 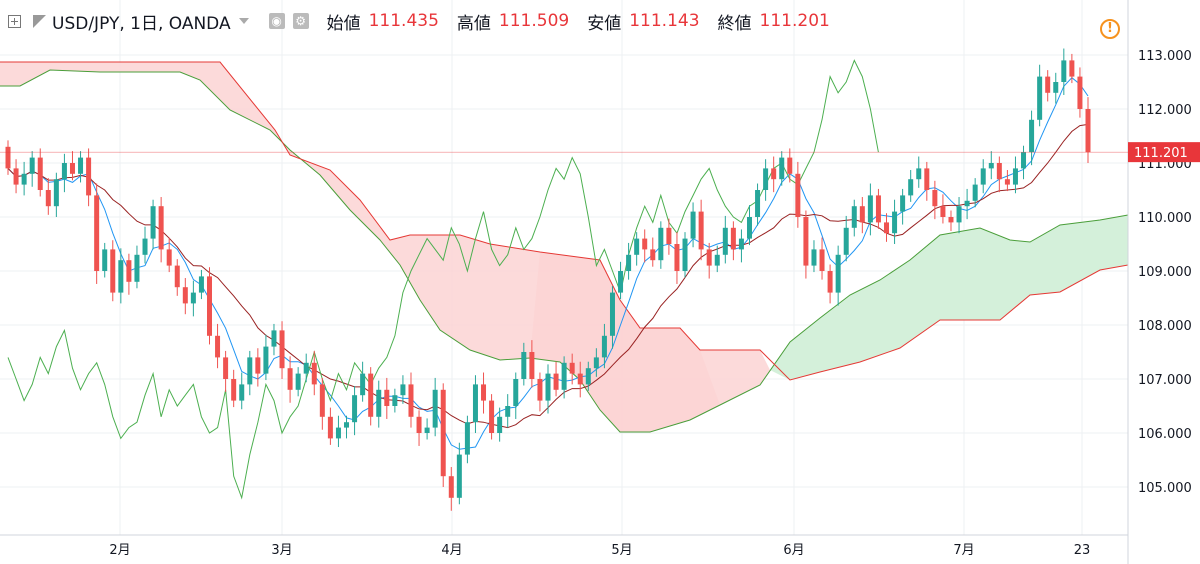 I want to click on x-tick-label: 3月, so click(x=281, y=550).